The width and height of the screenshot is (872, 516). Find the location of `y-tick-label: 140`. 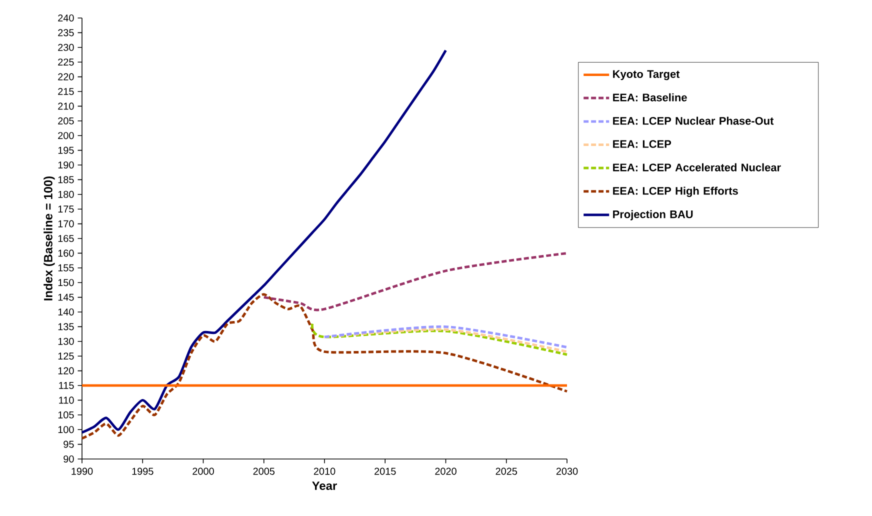

y-tick-label: 140 is located at coordinates (66, 312).